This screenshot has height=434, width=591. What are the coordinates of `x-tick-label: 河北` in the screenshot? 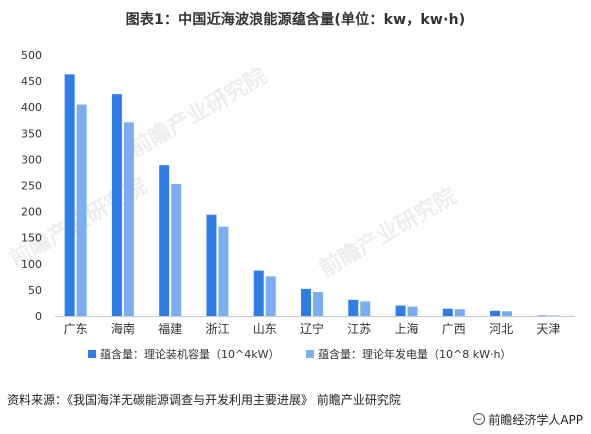 It's located at (501, 329).